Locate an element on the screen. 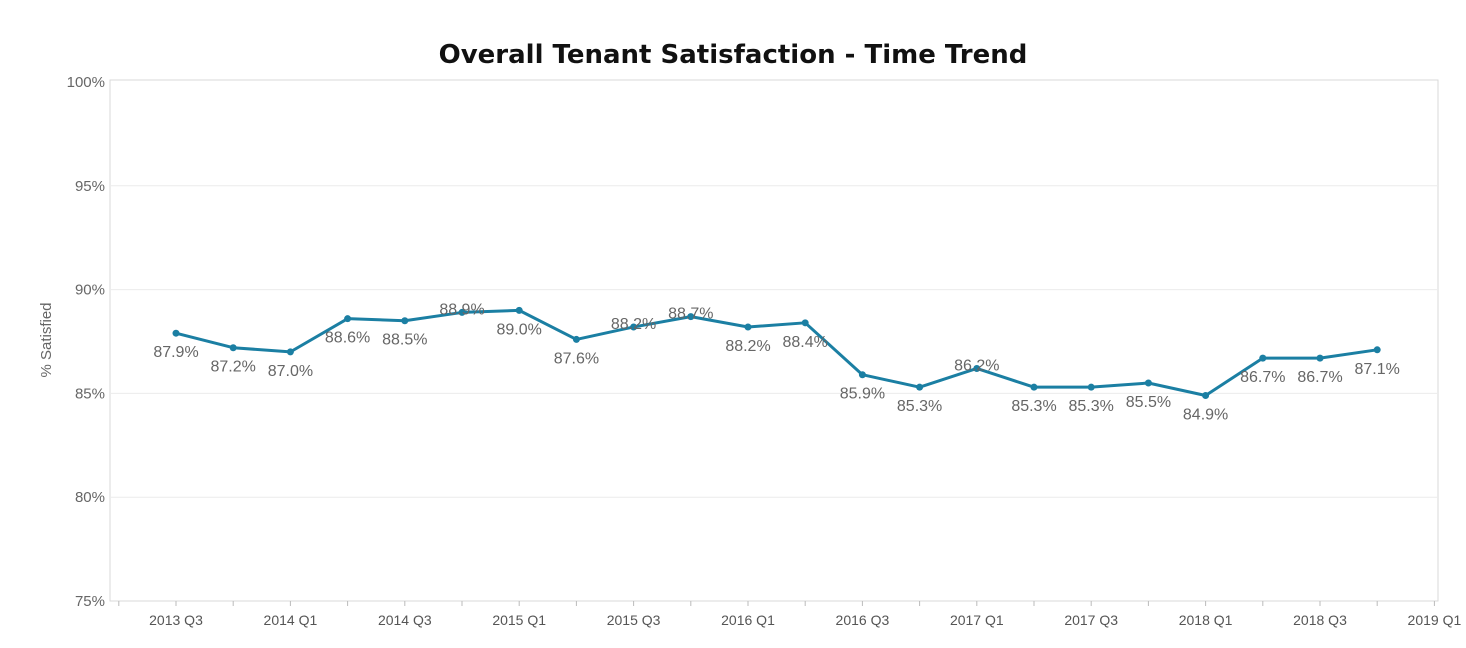  data-label: 88.4% is located at coordinates (805, 342).